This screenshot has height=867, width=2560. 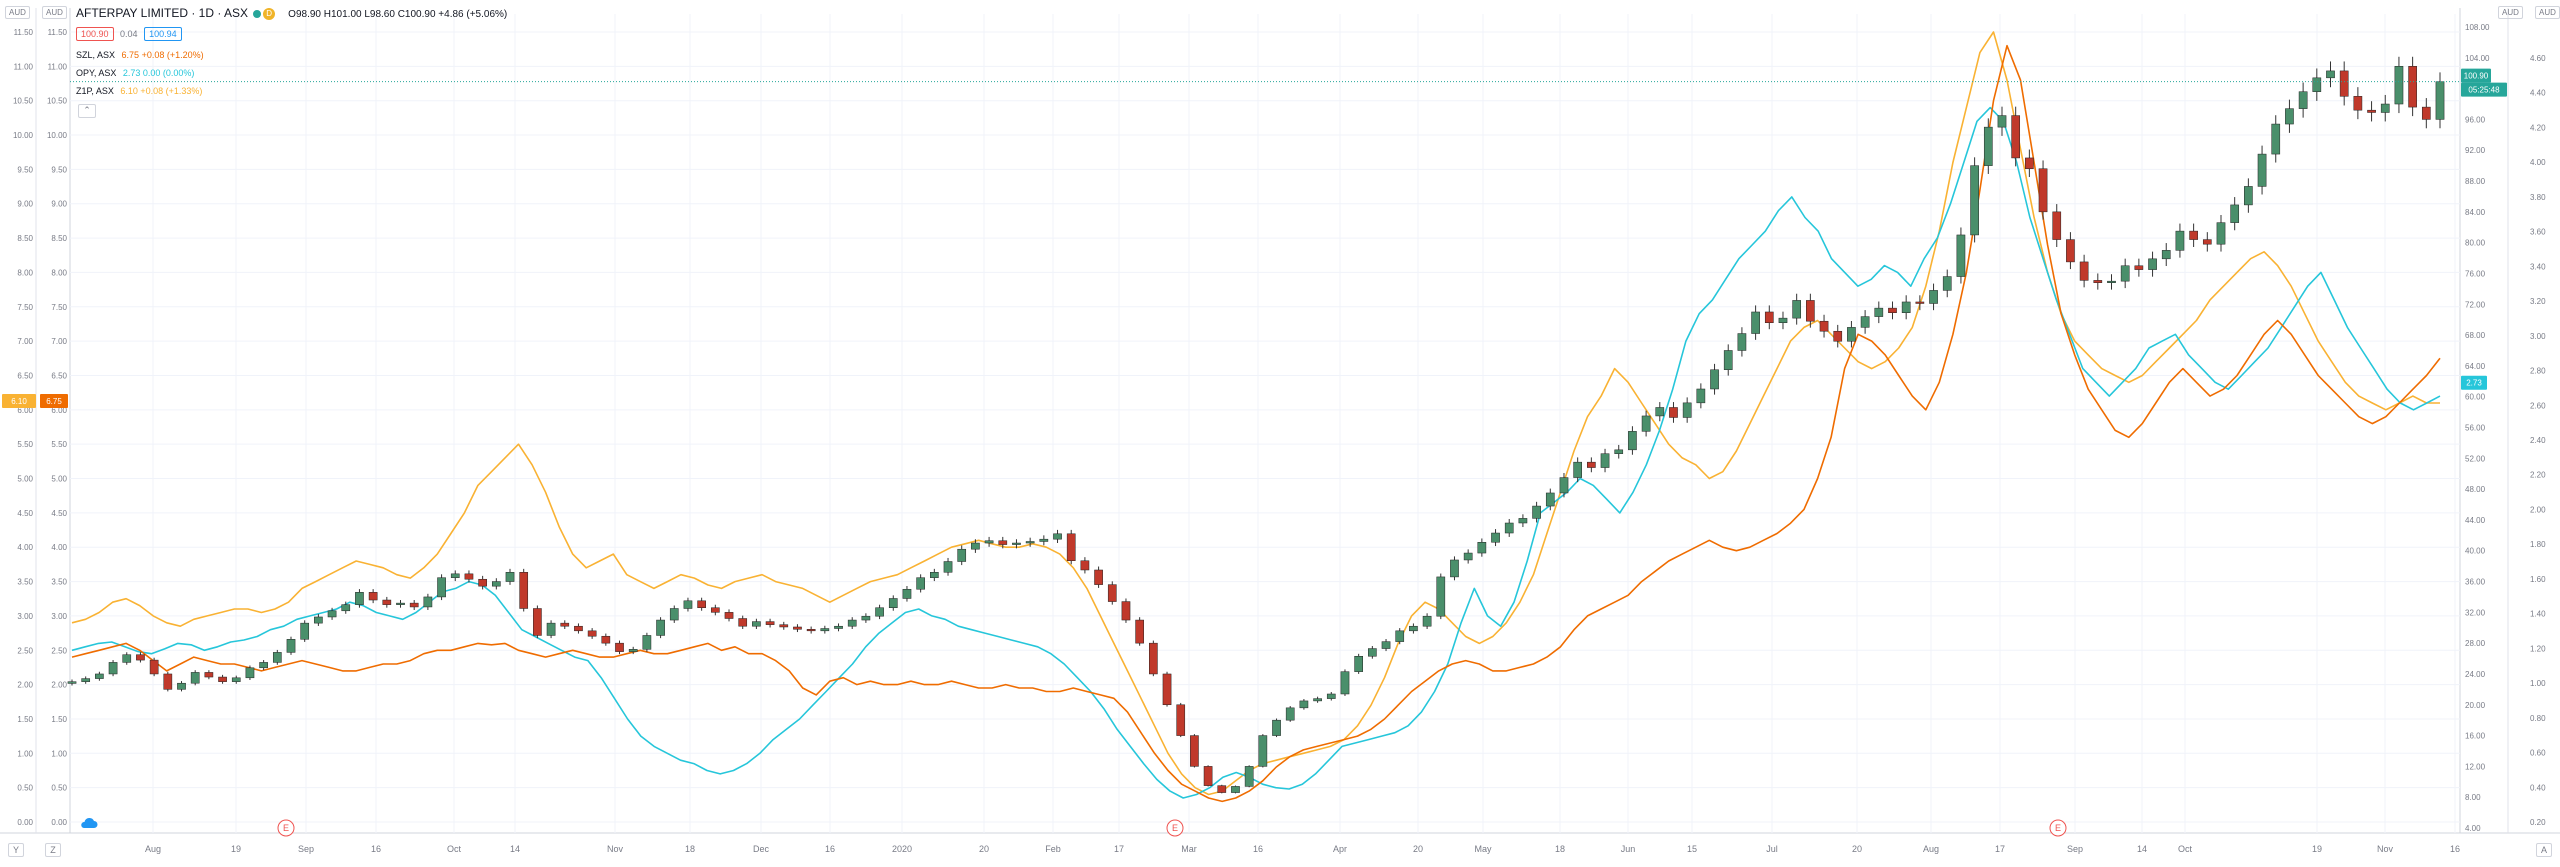 I want to click on left-tick-b: 0.00, so click(x=59, y=822).